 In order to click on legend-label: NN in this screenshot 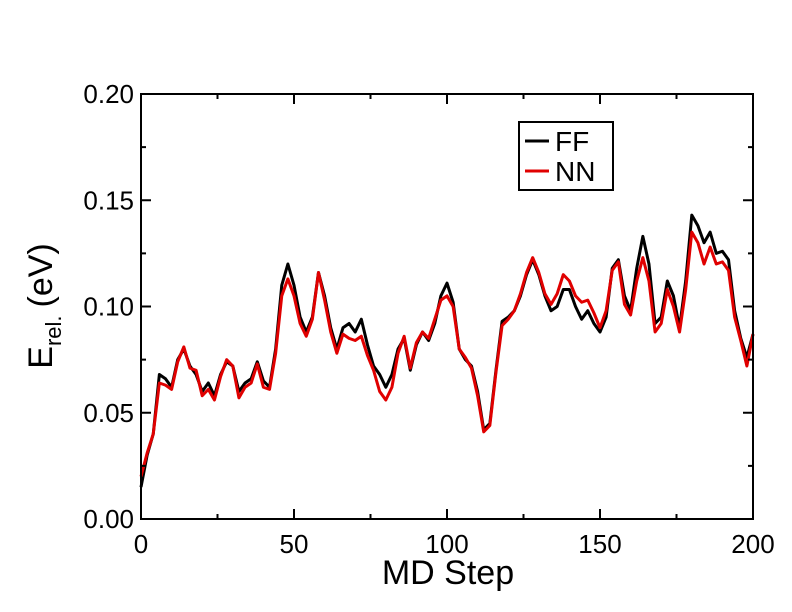, I will do `click(575, 171)`.